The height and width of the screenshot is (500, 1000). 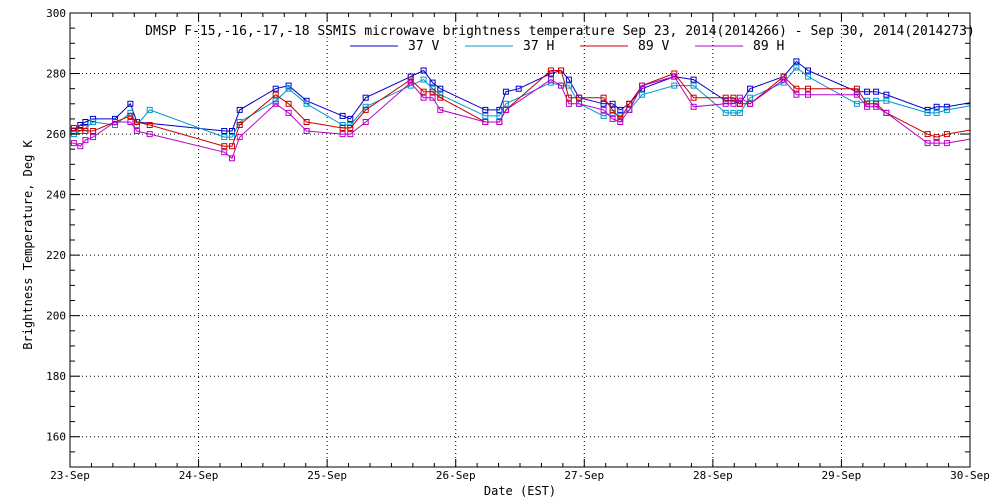 I want to click on y-tick-label: 280, so click(x=56, y=74).